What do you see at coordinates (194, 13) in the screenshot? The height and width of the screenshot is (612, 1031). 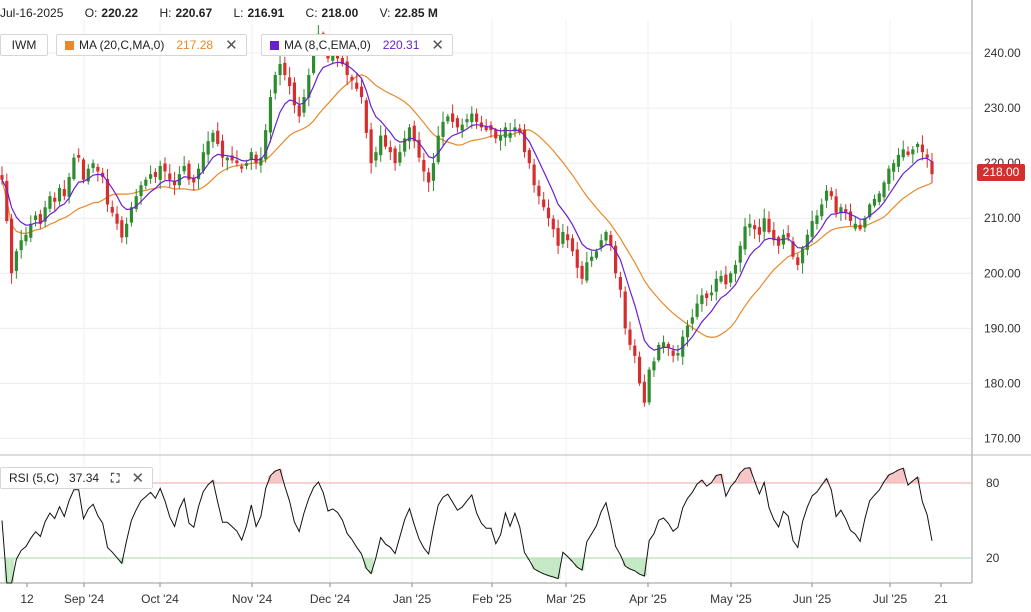 I see `high-value: 220.67` at bounding box center [194, 13].